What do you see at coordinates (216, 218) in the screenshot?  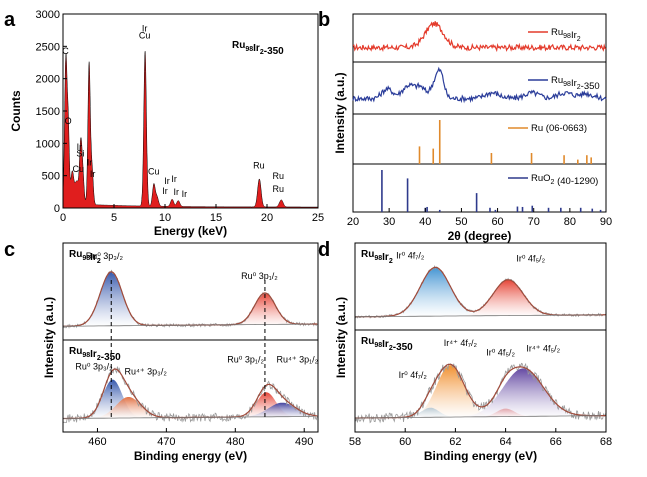 I see `x-tick-label: 15` at bounding box center [216, 218].